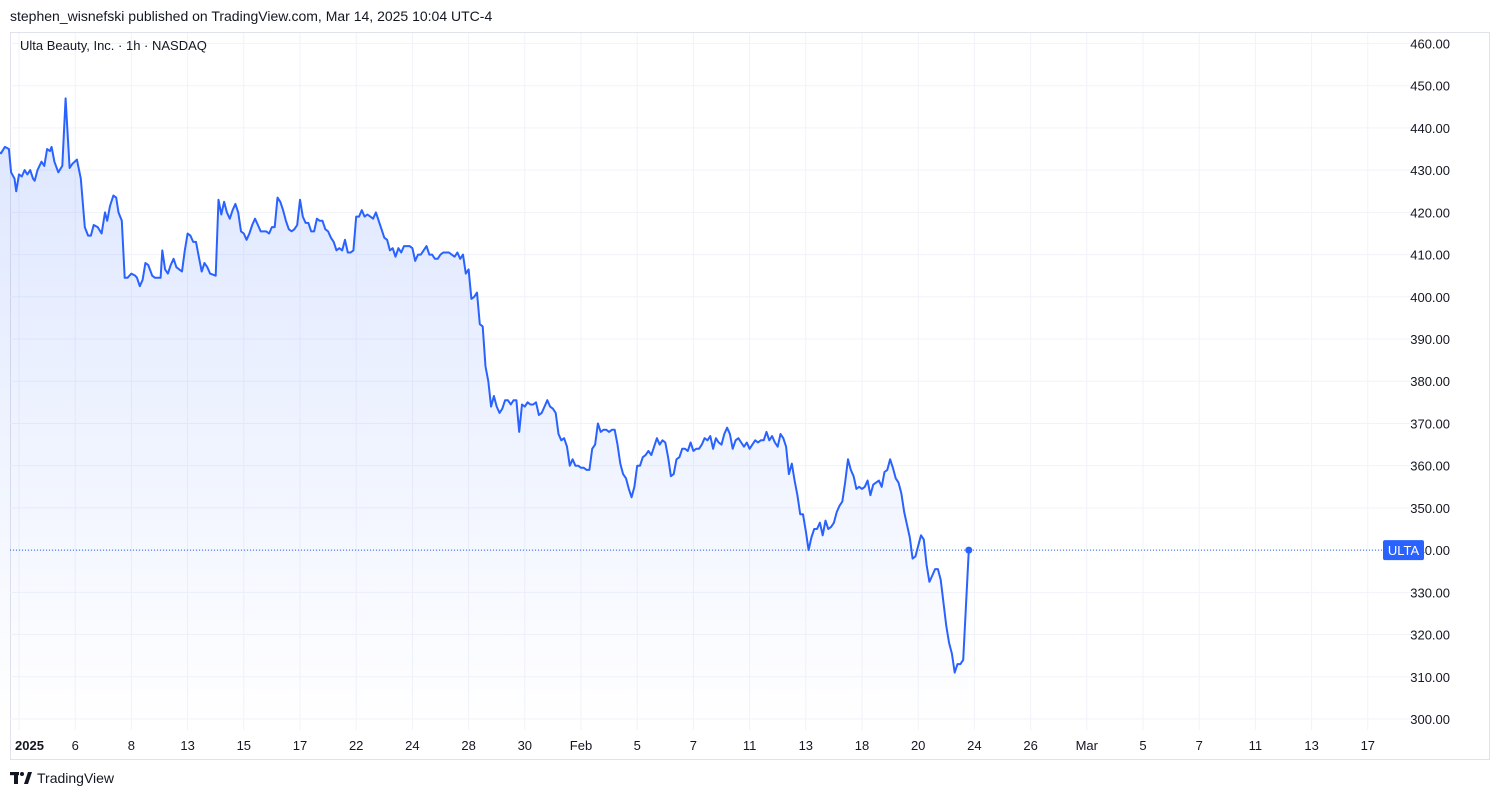 The width and height of the screenshot is (1500, 797). I want to click on x-tick-label: 20, so click(918, 745).